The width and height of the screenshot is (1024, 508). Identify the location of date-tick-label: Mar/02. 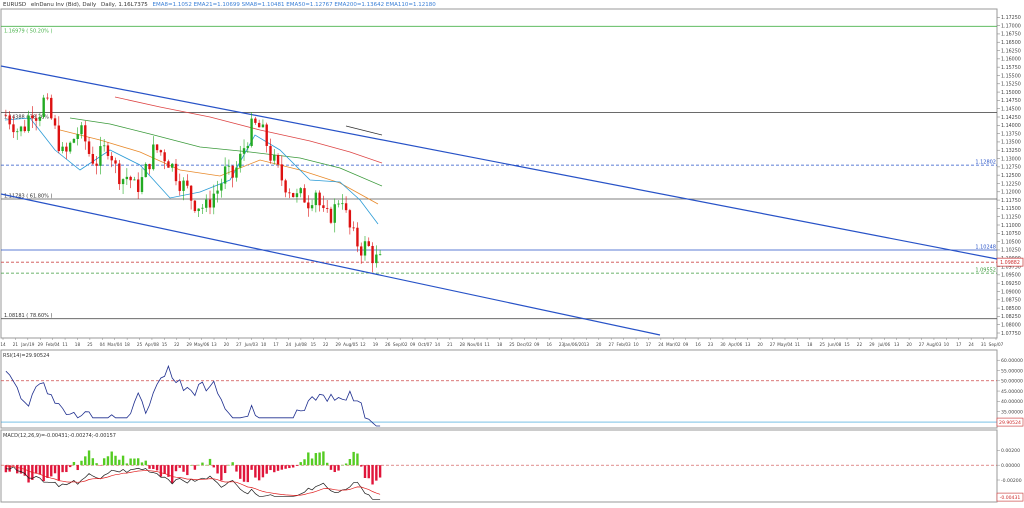
(673, 344).